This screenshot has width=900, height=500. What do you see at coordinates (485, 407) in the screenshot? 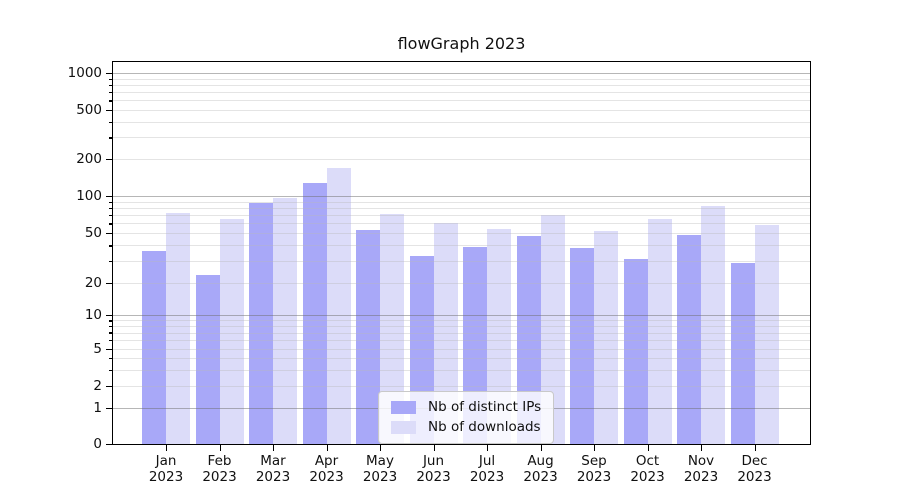
I see `legend-label-distinct-ips: Nb of distinct IPs` at bounding box center [485, 407].